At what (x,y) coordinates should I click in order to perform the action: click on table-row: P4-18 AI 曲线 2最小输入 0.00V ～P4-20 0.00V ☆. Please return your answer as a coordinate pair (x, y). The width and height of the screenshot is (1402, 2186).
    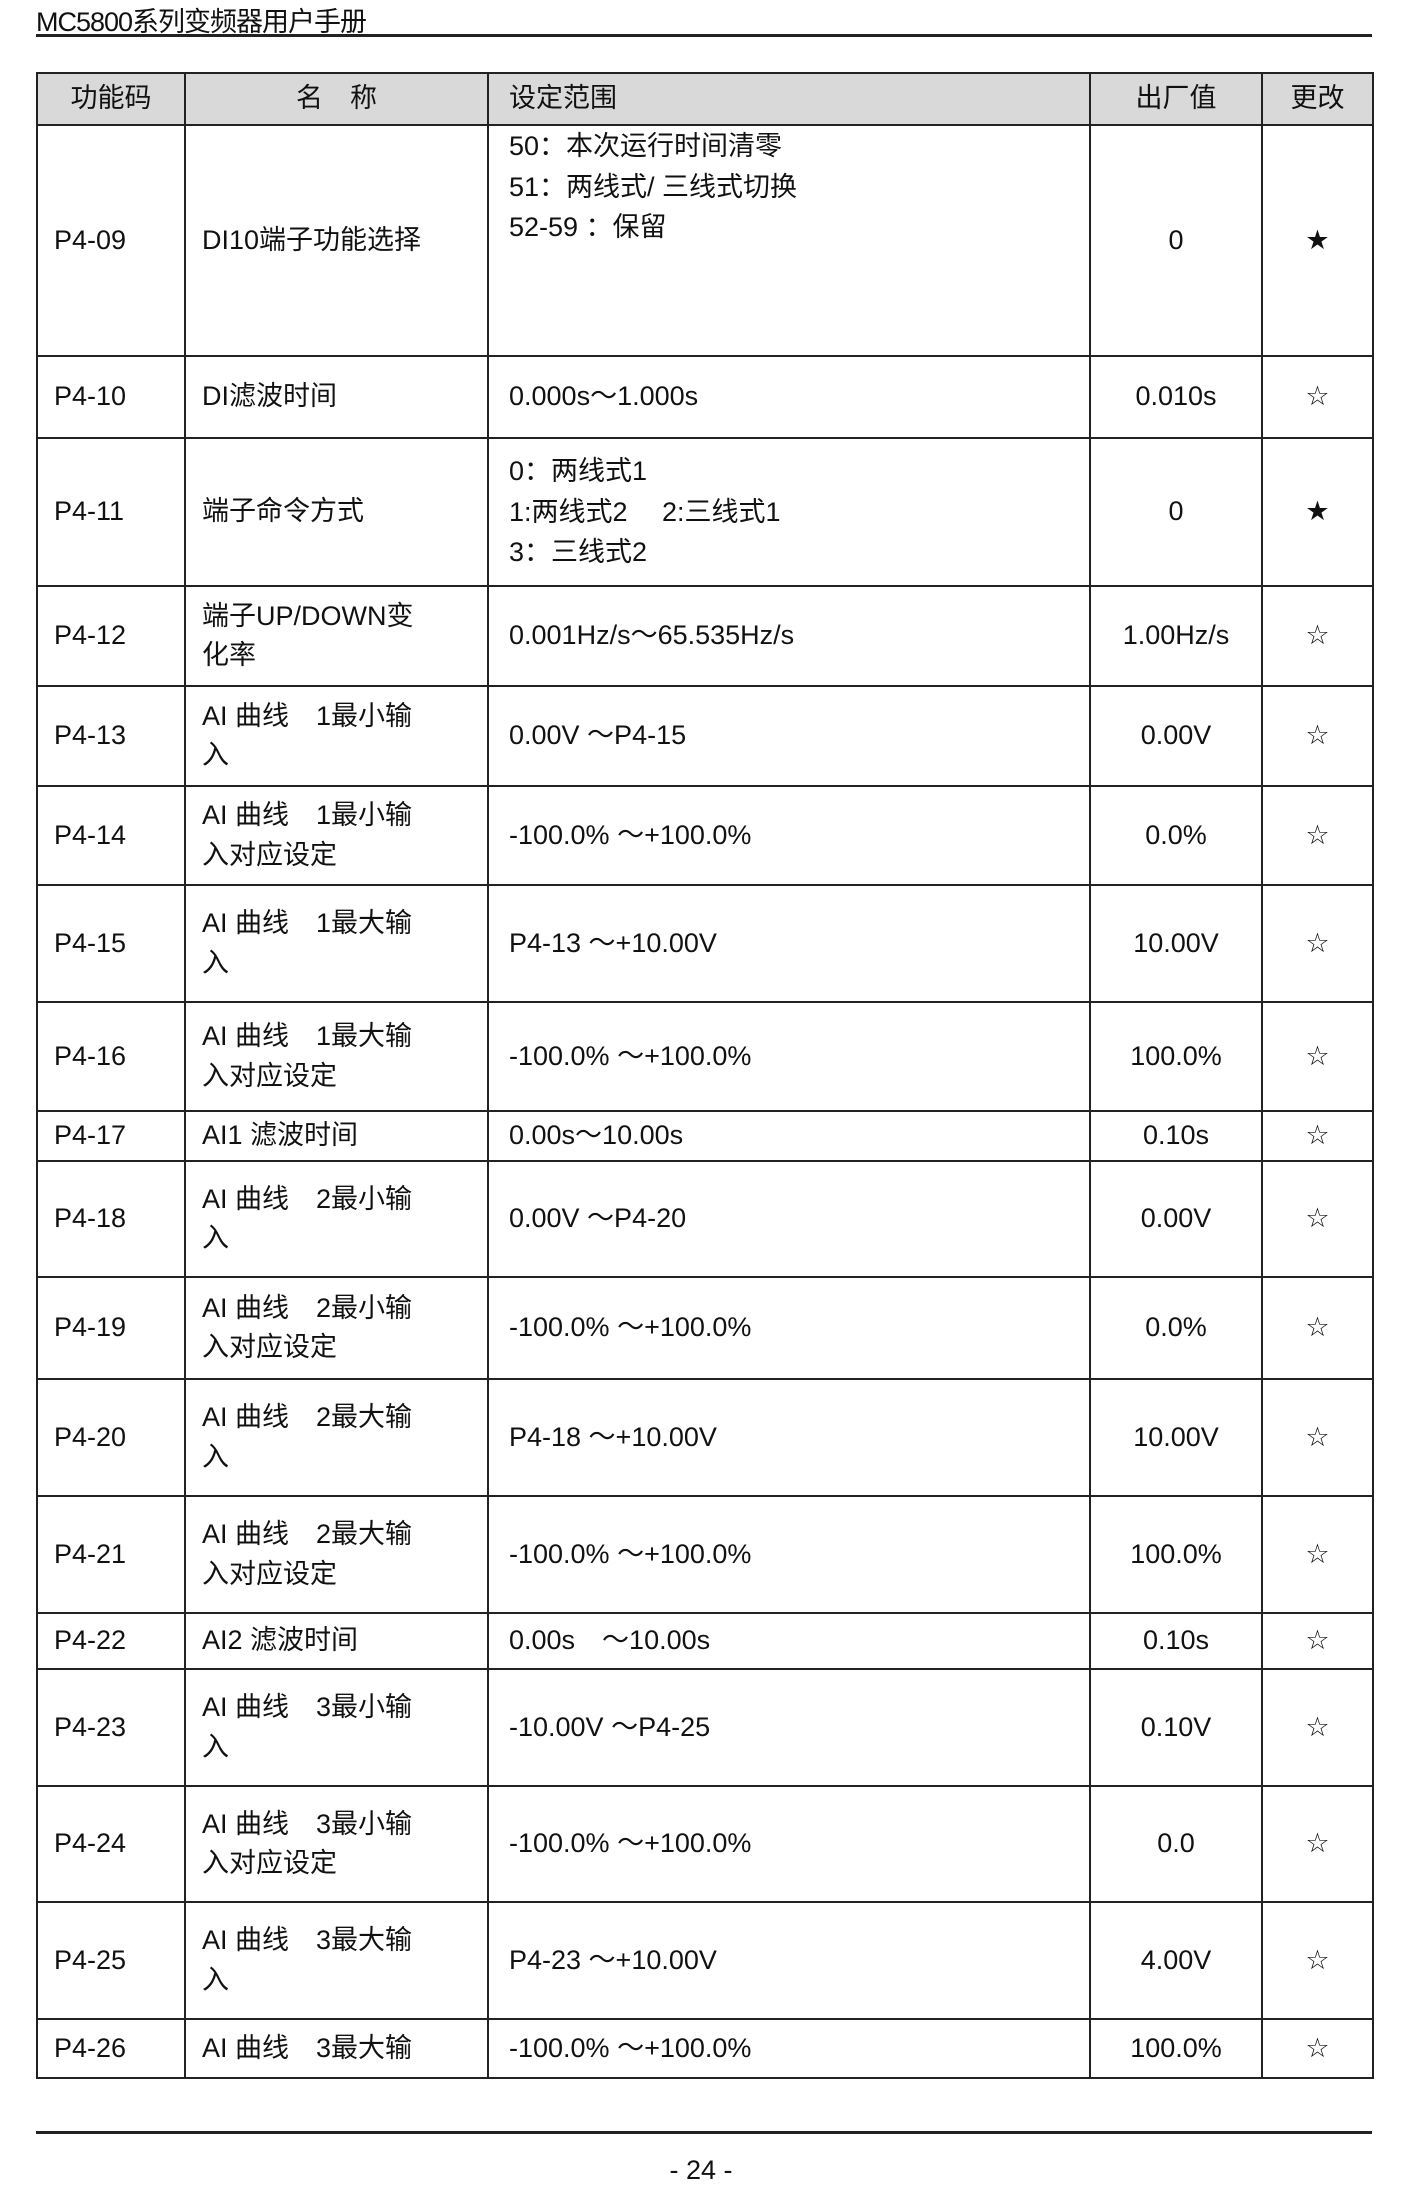
    Looking at the image, I should click on (705, 1219).